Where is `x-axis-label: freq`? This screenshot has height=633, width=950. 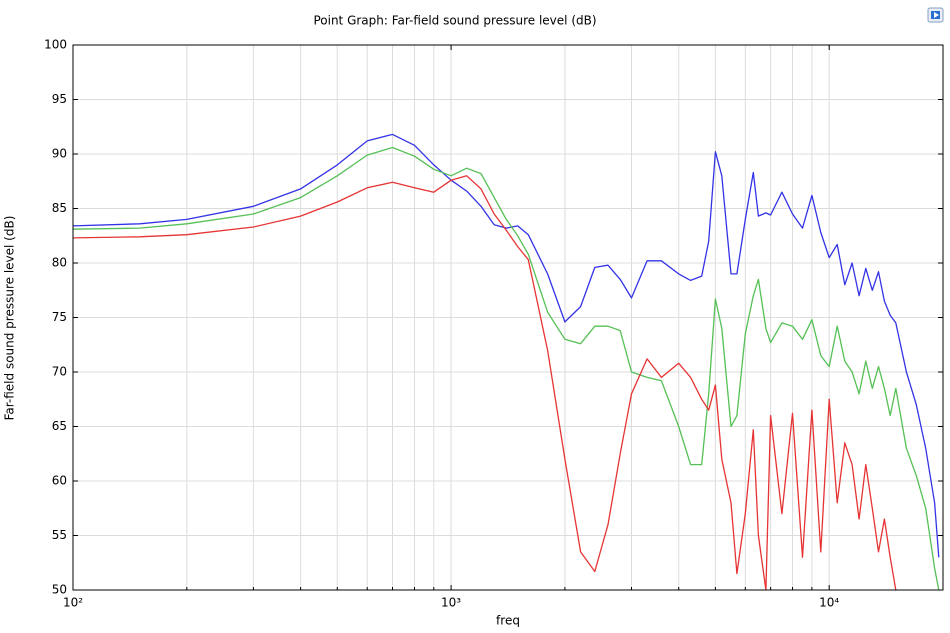
x-axis-label: freq is located at coordinates (508, 621).